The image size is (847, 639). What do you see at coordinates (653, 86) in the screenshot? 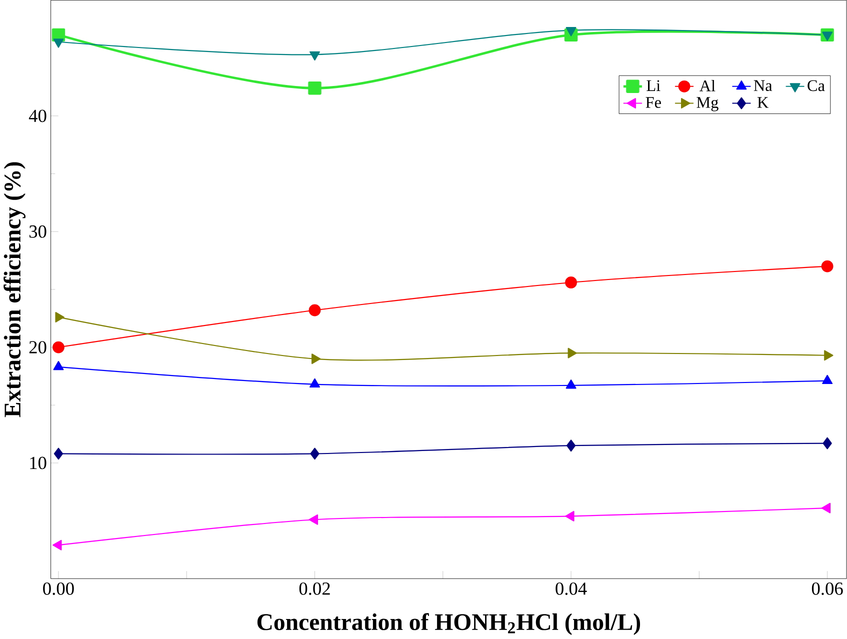
I see `legend-label: Li` at bounding box center [653, 86].